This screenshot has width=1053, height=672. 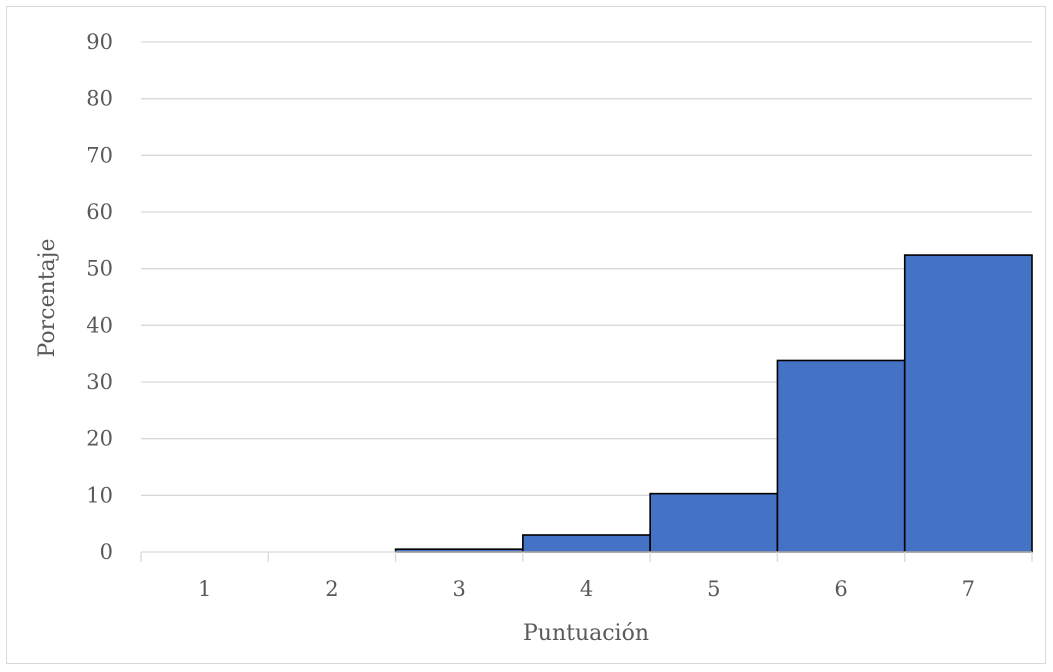 I want to click on y-tick-label: 40, so click(x=99, y=325).